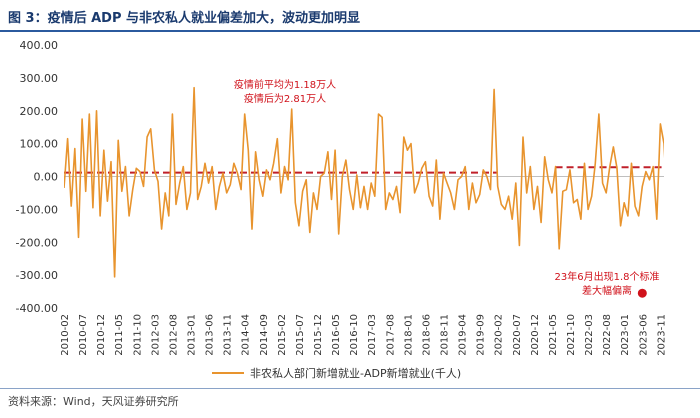  Describe the element at coordinates (93, 401) in the screenshot. I see `source-note: 资料来源：Wind，天风证券研究所` at that location.